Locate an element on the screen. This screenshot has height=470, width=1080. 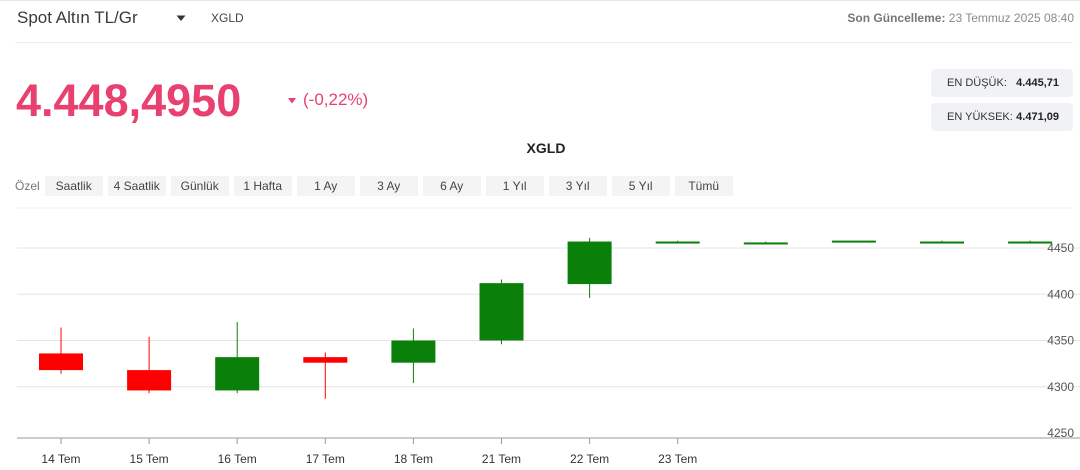
x-tick-label: 17 Tem is located at coordinates (325, 459).